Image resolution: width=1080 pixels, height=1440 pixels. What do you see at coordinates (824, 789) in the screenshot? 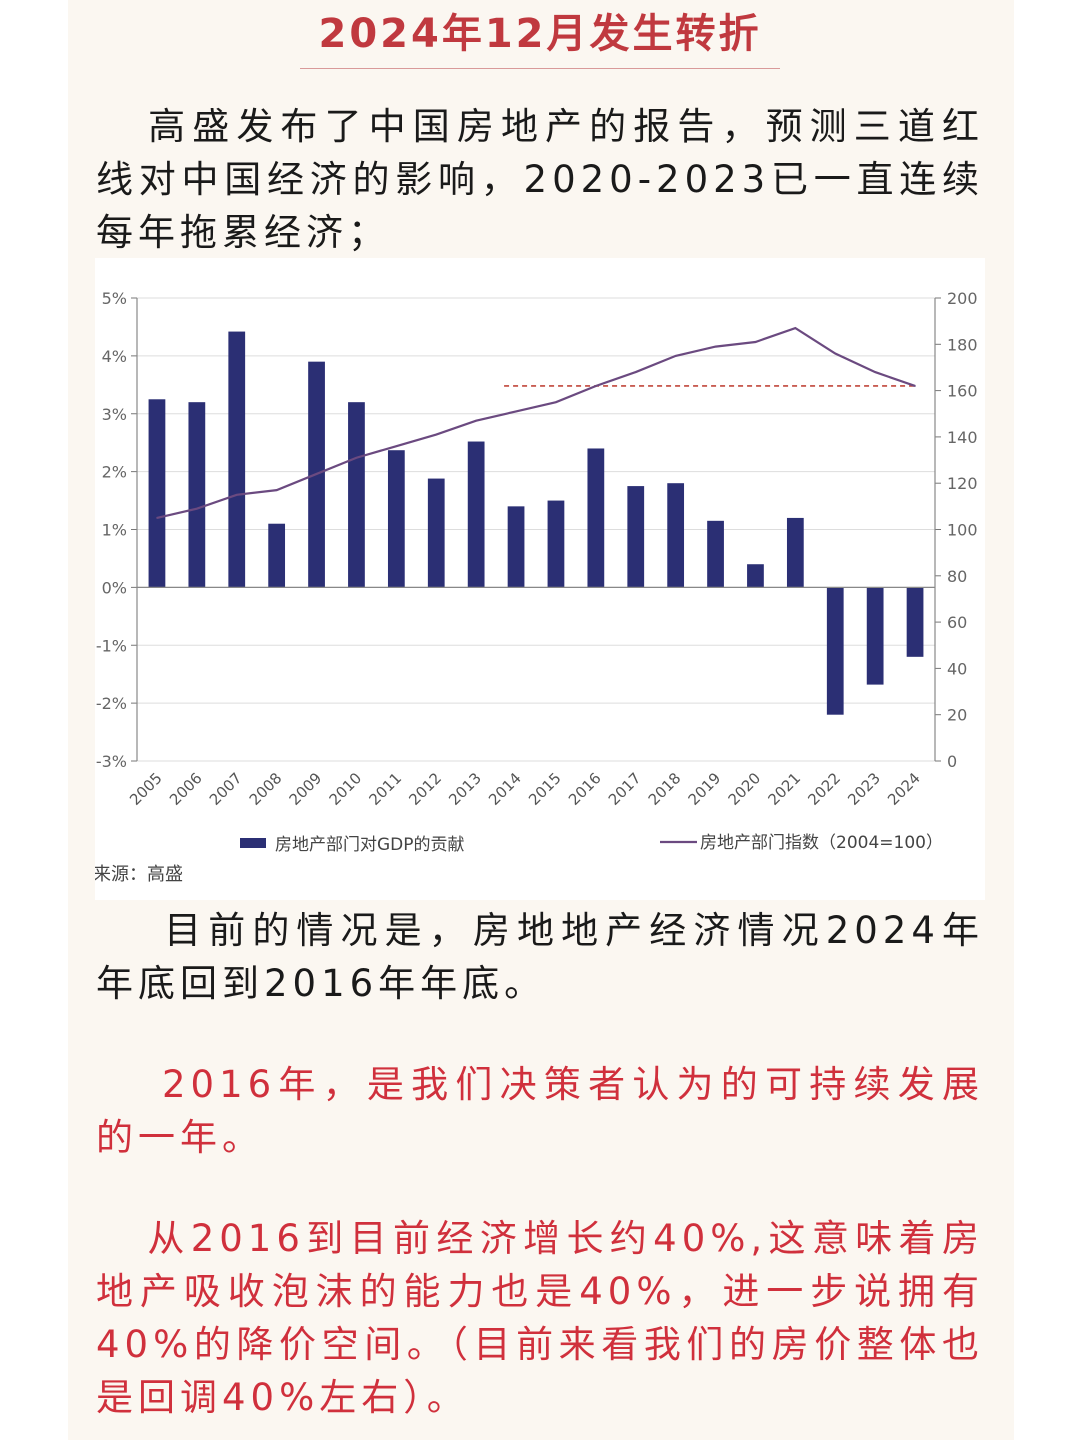
I see `year-label: 2022` at bounding box center [824, 789].